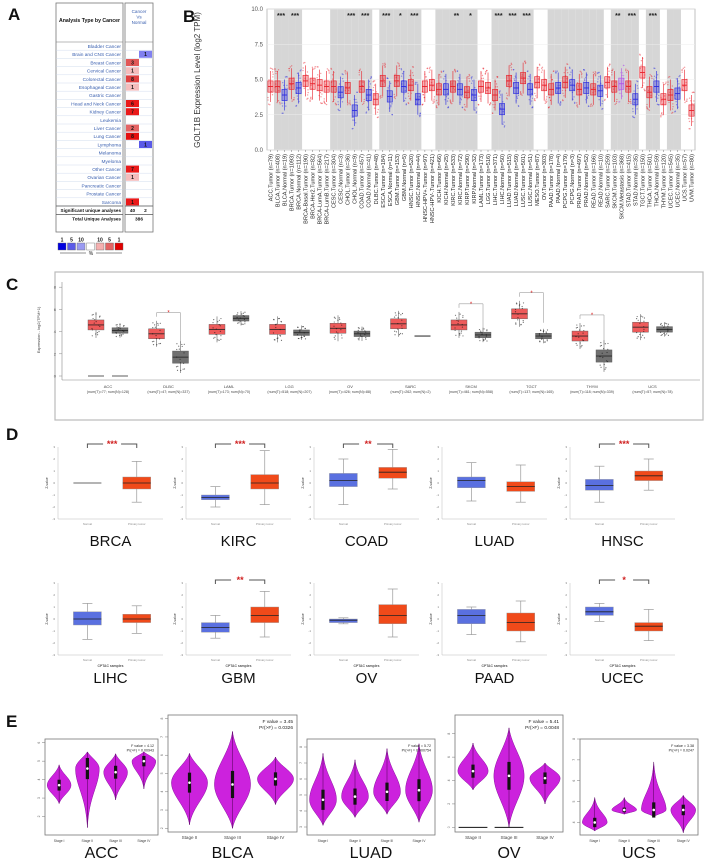  What do you see at coordinates (350, 386) in the screenshot?
I see `category-label: OV` at bounding box center [350, 386].